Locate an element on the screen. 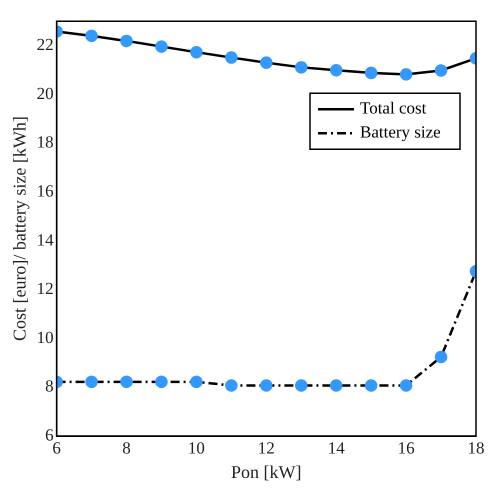 This screenshot has height=492, width=498. y-tick-label: 12 is located at coordinates (45, 288).